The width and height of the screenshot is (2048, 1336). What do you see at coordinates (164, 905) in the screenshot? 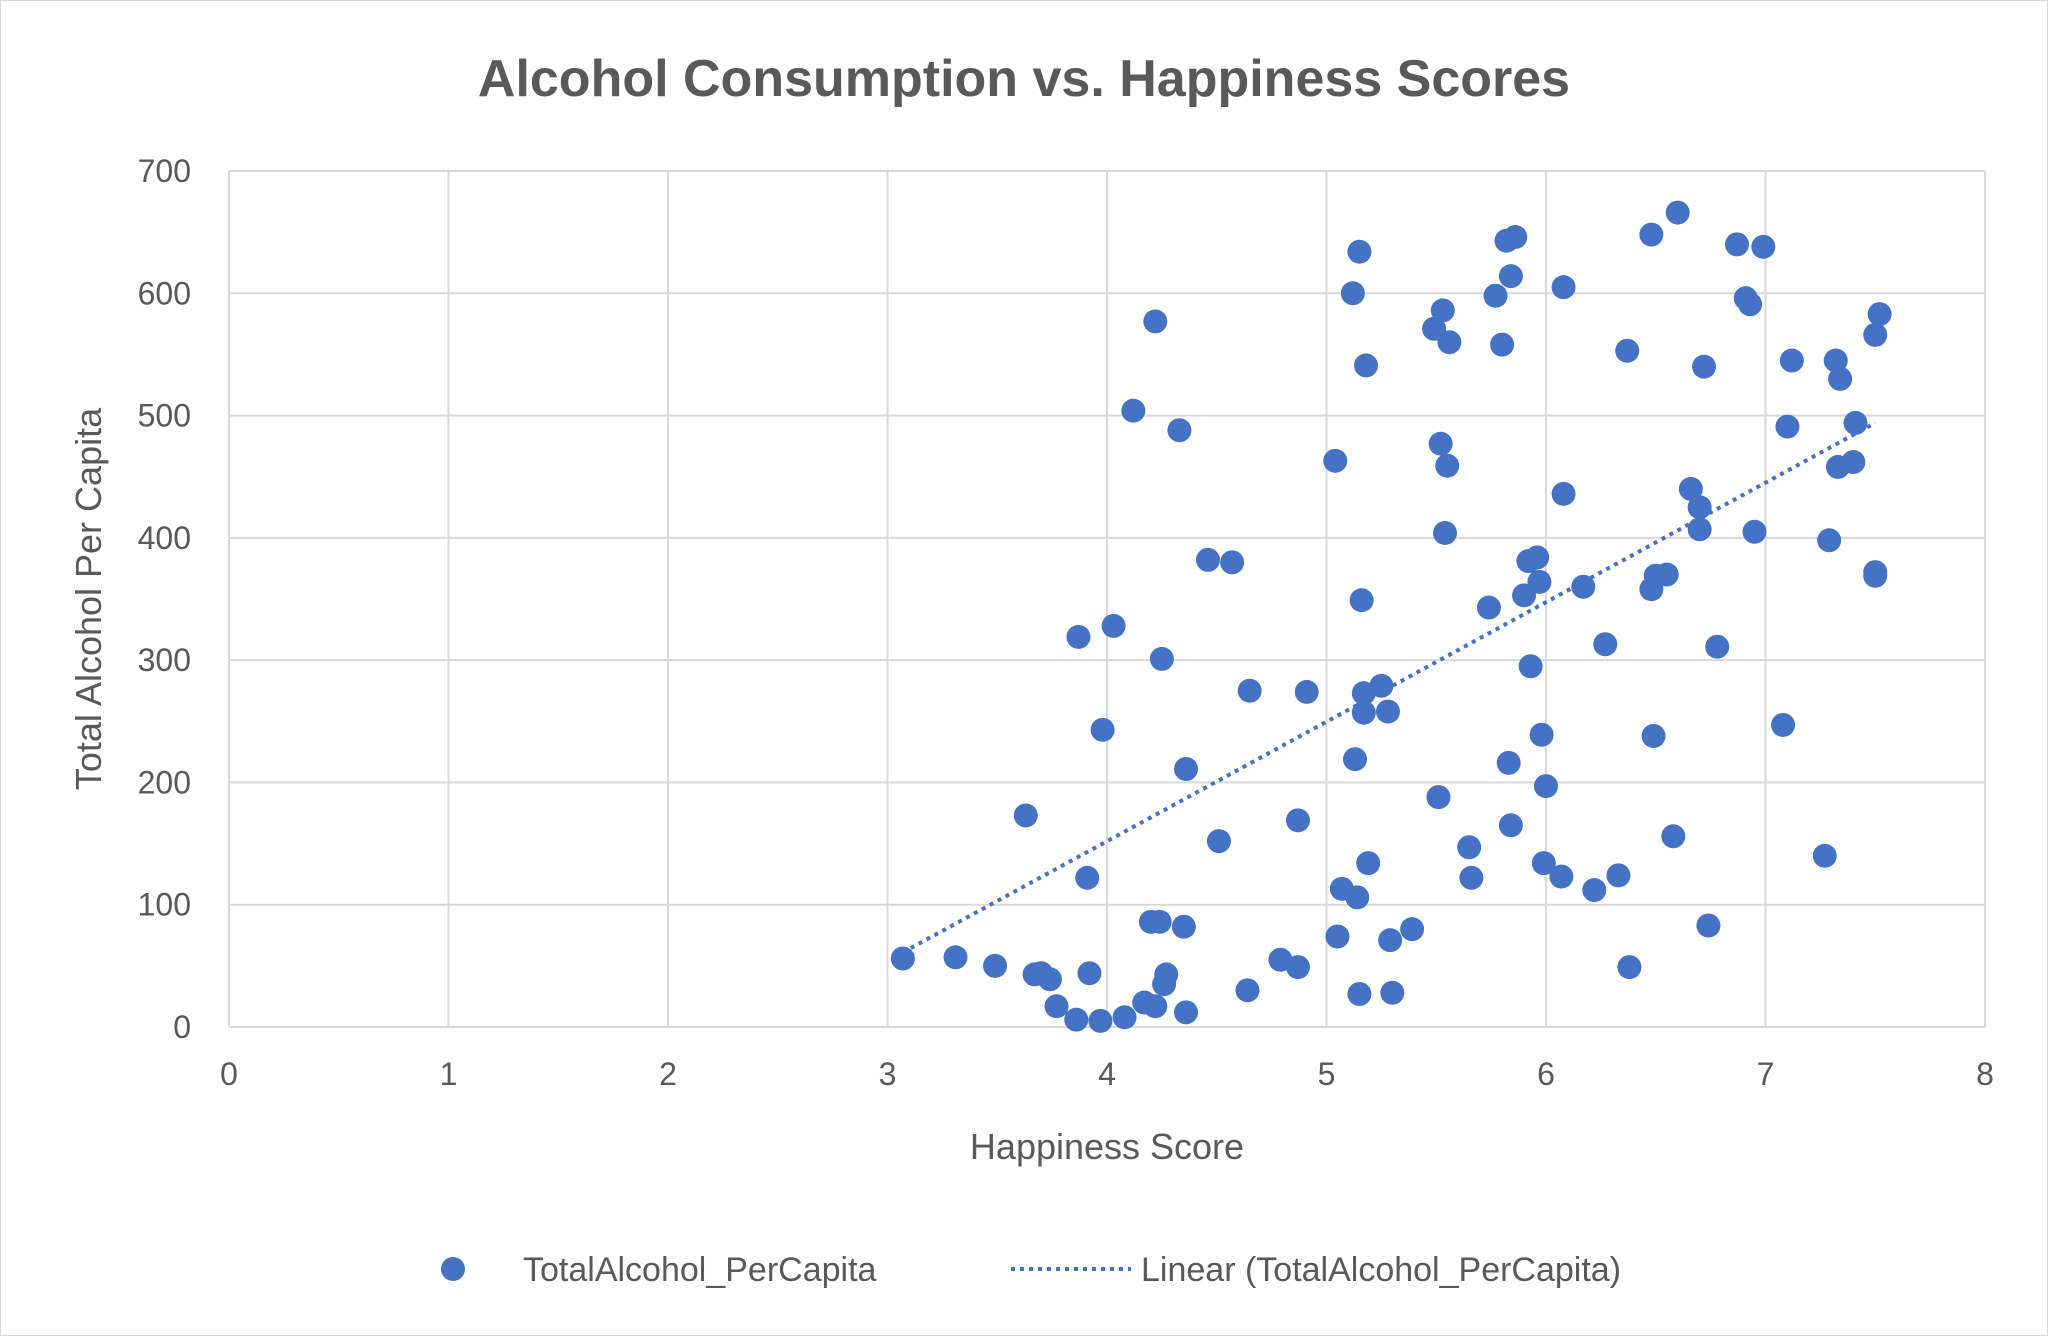
I see `y-tick-label: 100` at bounding box center [164, 905].